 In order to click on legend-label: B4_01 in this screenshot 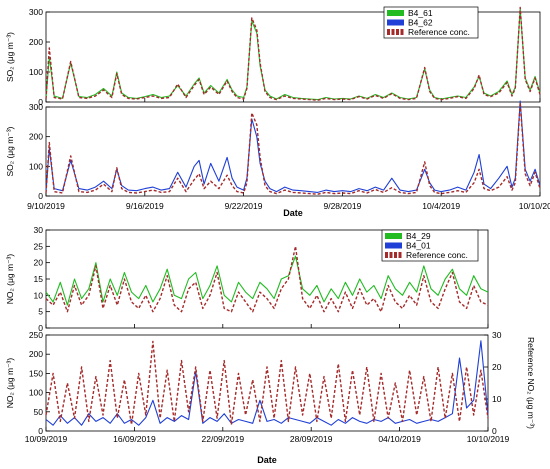, I will do `click(418, 246)`.